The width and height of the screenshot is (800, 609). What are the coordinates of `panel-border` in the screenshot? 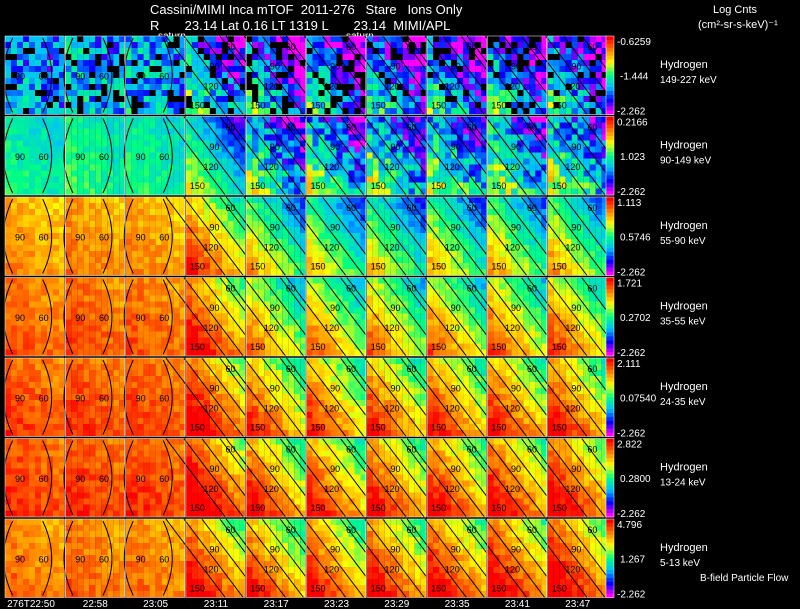 It's located at (456, 156).